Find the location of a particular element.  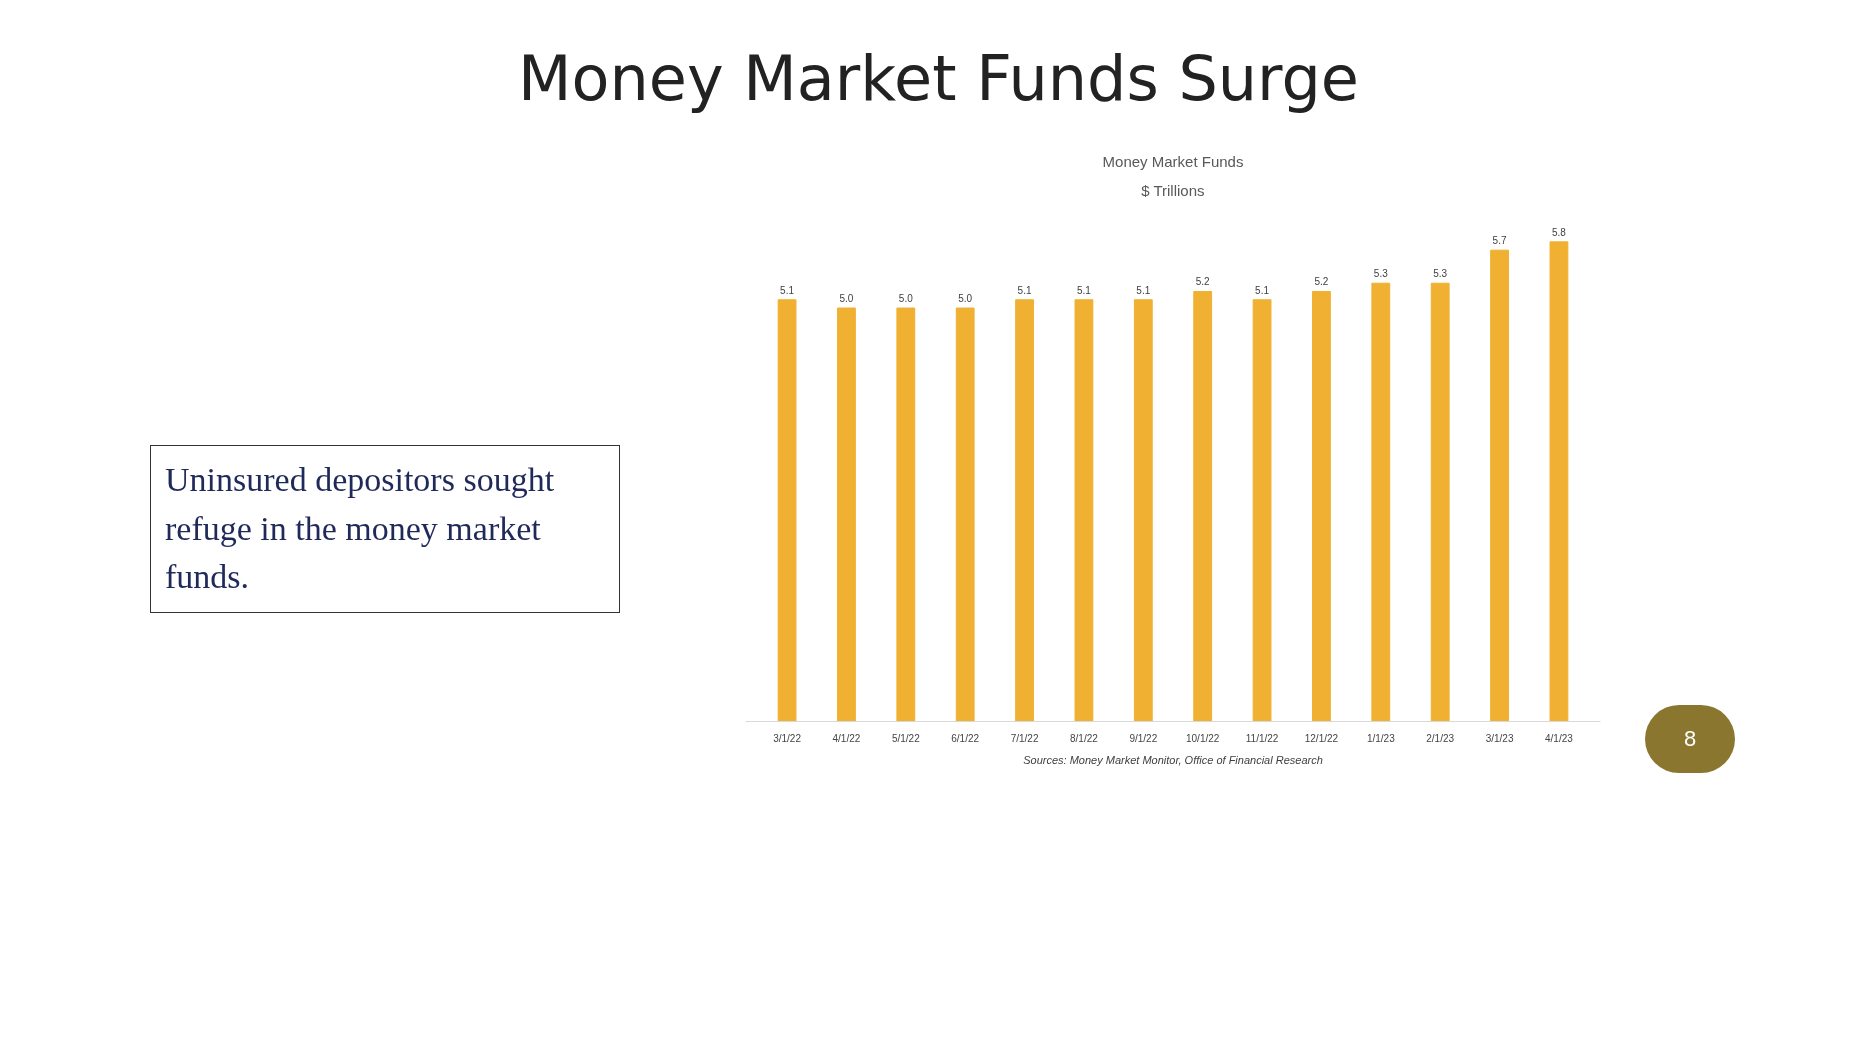

x-tick-label: 6/1/22 is located at coordinates (965, 738).